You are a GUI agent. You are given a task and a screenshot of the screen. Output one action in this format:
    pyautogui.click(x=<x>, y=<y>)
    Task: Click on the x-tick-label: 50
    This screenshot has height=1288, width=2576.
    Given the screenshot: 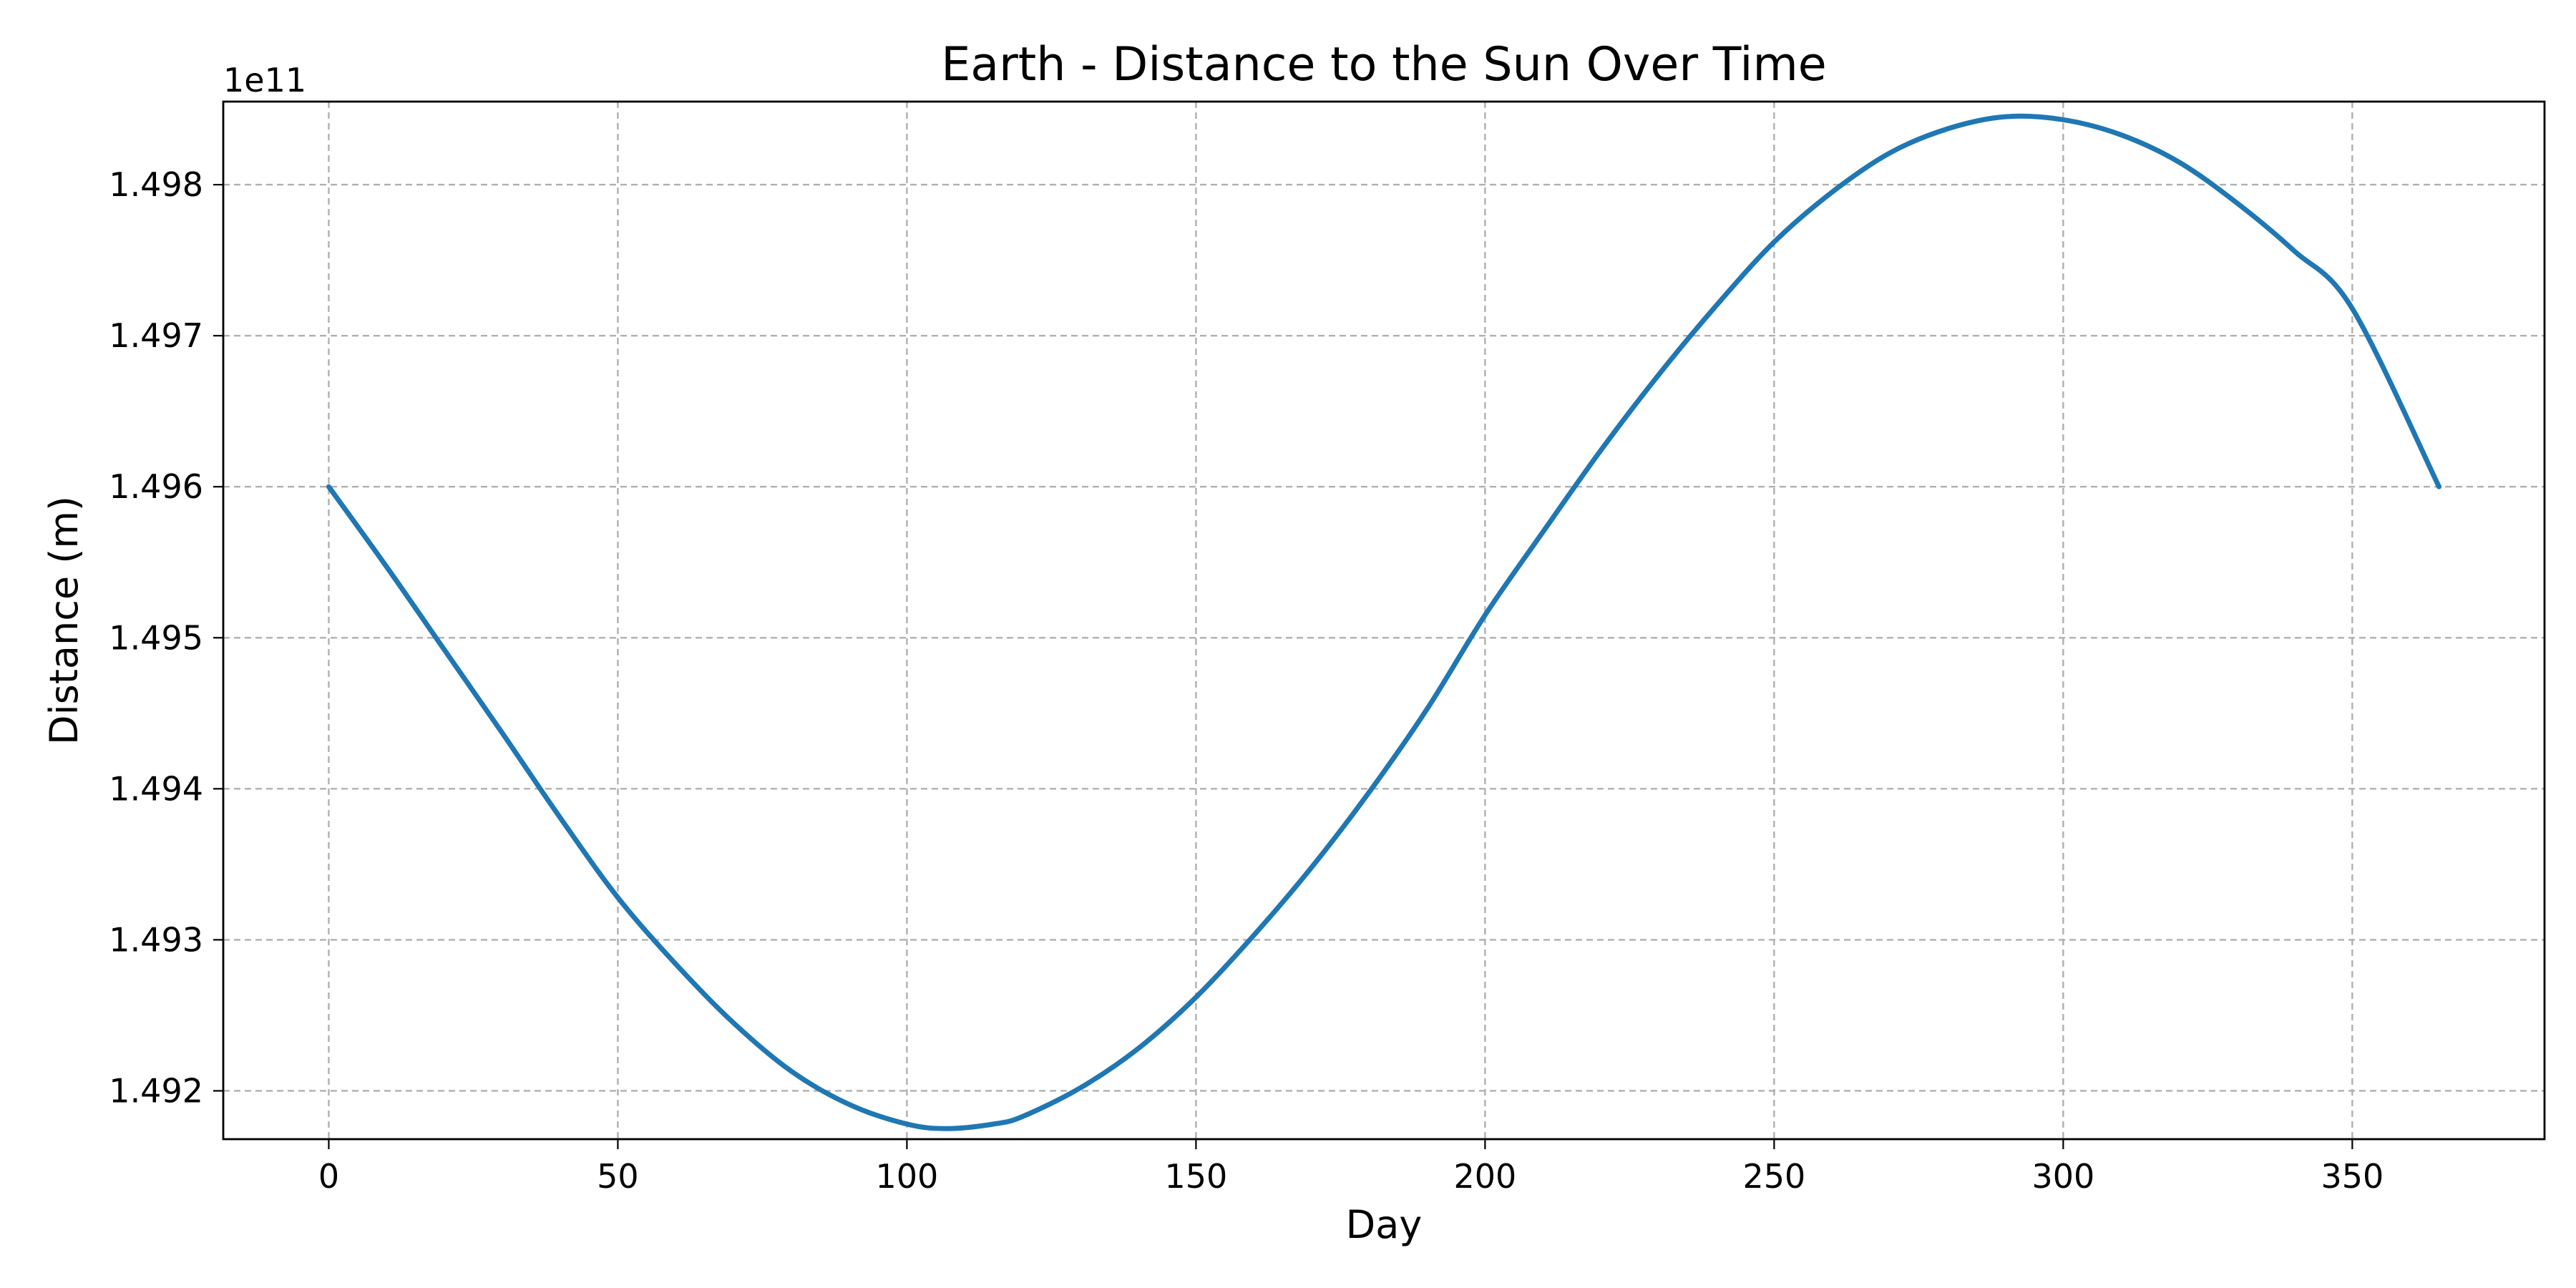 What is the action you would take?
    pyautogui.click(x=618, y=1176)
    